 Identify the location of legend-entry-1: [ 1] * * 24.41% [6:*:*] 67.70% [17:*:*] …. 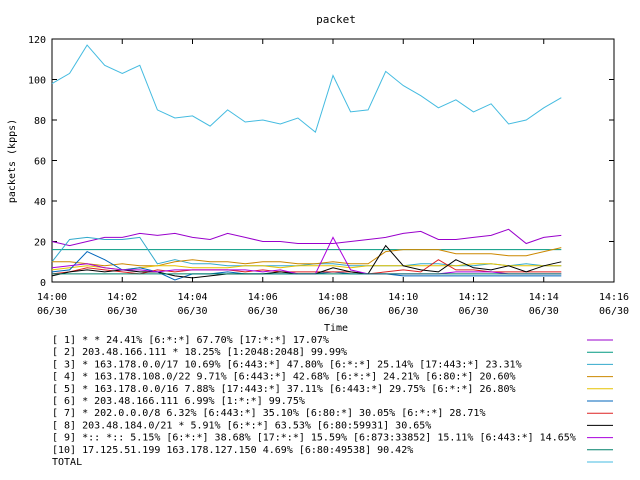
(190, 340).